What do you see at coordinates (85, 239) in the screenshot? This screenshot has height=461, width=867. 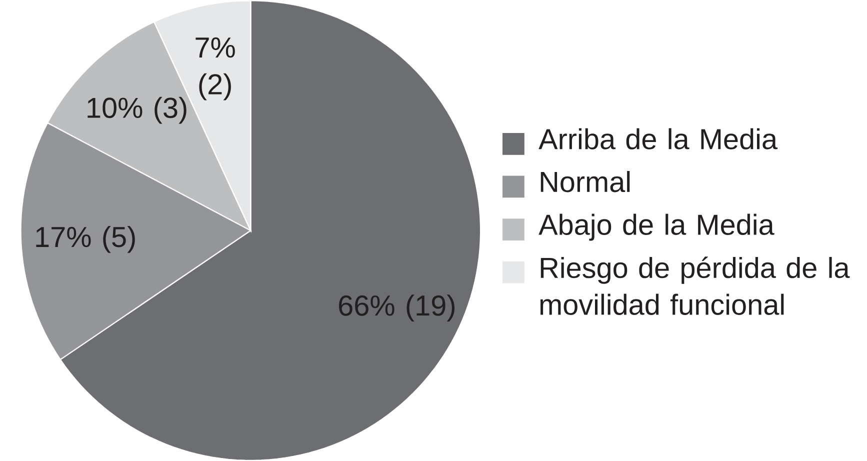 I see `data-label: 17% (5)` at bounding box center [85, 239].